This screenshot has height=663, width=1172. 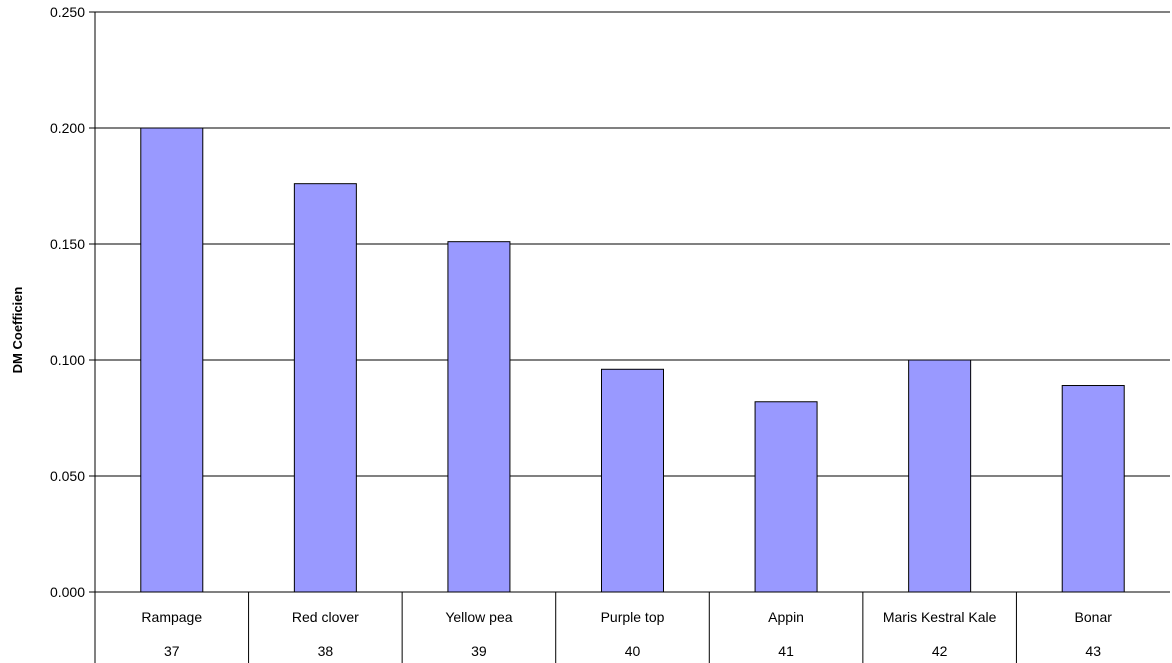 What do you see at coordinates (67, 302) in the screenshot?
I see `y-tick-labels: 0.000 0.050 0.100 0.150 0.200 0.250` at bounding box center [67, 302].